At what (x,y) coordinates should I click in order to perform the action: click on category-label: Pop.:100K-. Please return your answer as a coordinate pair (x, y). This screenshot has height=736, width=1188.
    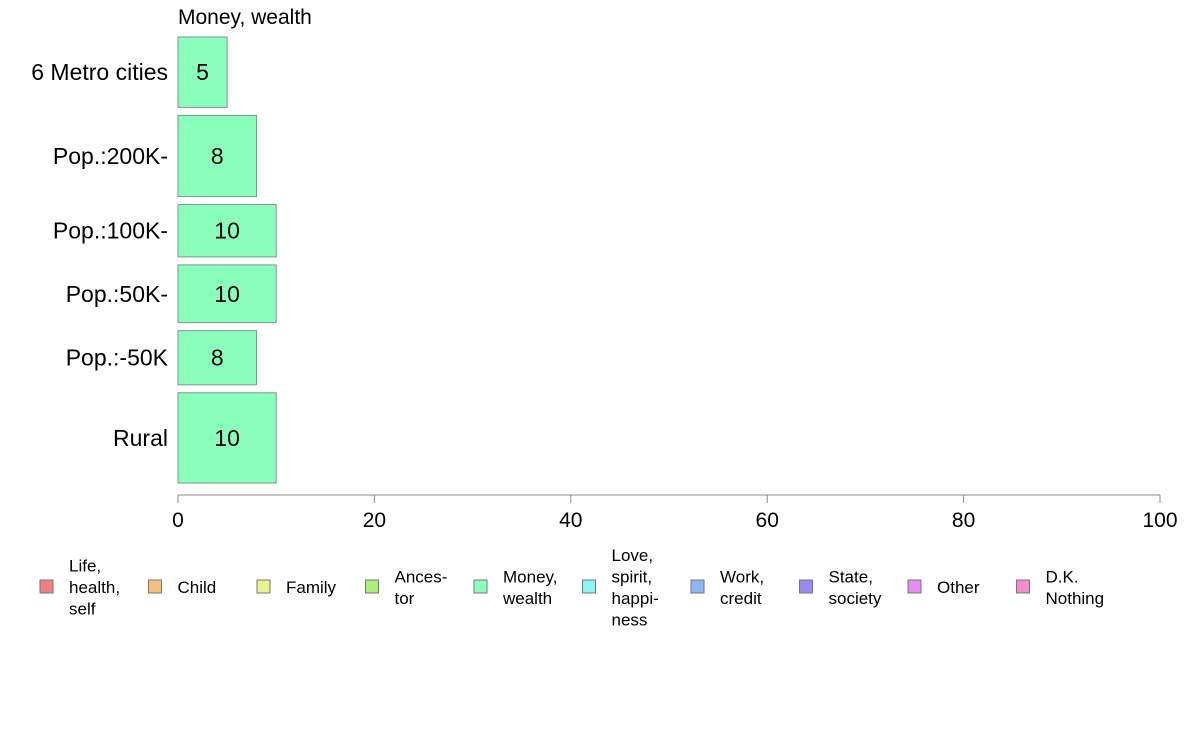
    Looking at the image, I should click on (110, 231).